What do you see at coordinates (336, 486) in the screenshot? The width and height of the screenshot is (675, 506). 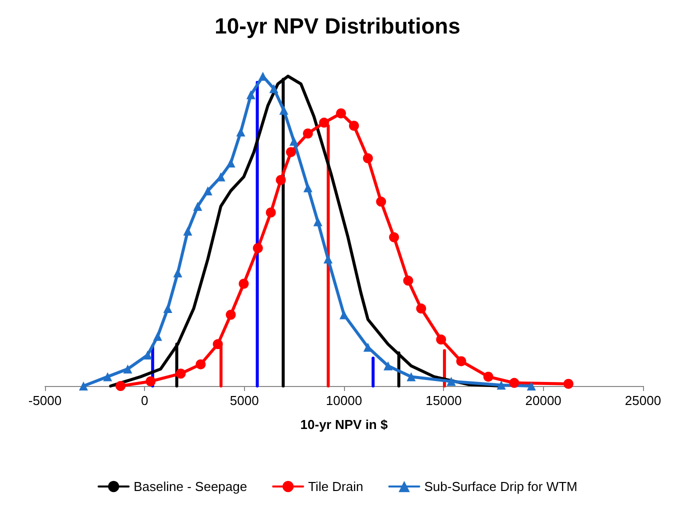 I see `legend-label: Tile Drain` at bounding box center [336, 486].